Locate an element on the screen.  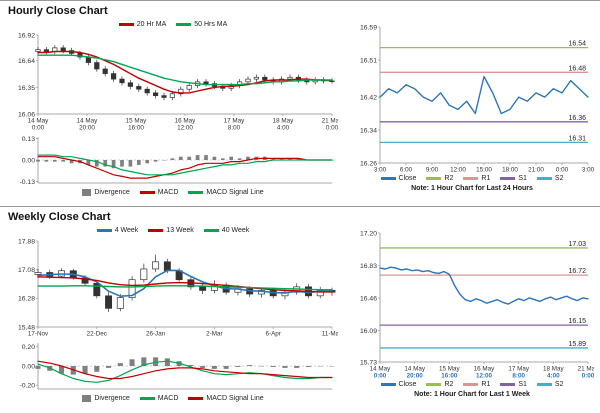
svg-text: 17.03 is located at coordinates (577, 244).